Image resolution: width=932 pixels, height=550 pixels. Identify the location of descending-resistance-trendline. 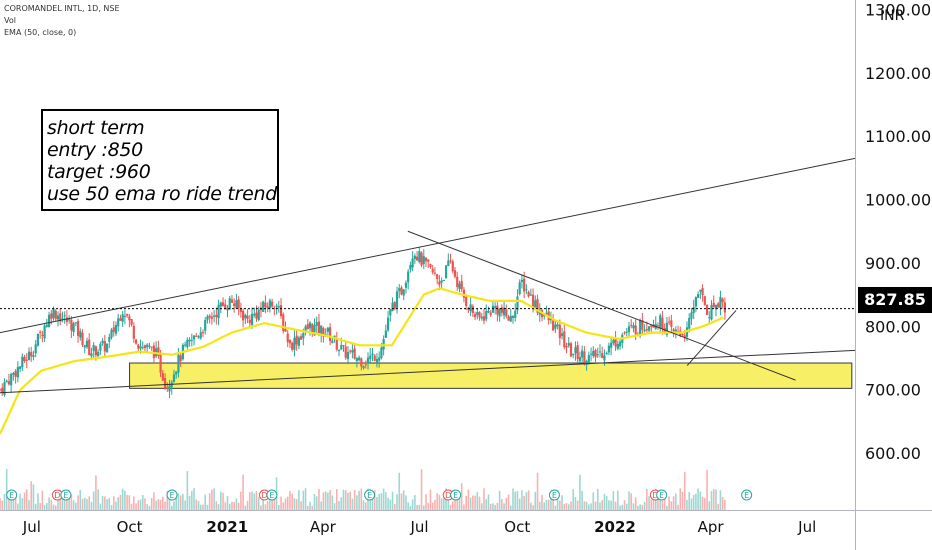
(601, 305).